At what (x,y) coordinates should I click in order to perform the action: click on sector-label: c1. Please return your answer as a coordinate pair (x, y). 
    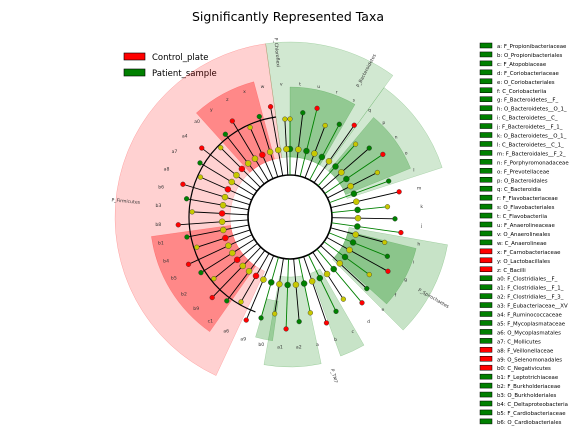
    Looking at the image, I should click on (211, 321).